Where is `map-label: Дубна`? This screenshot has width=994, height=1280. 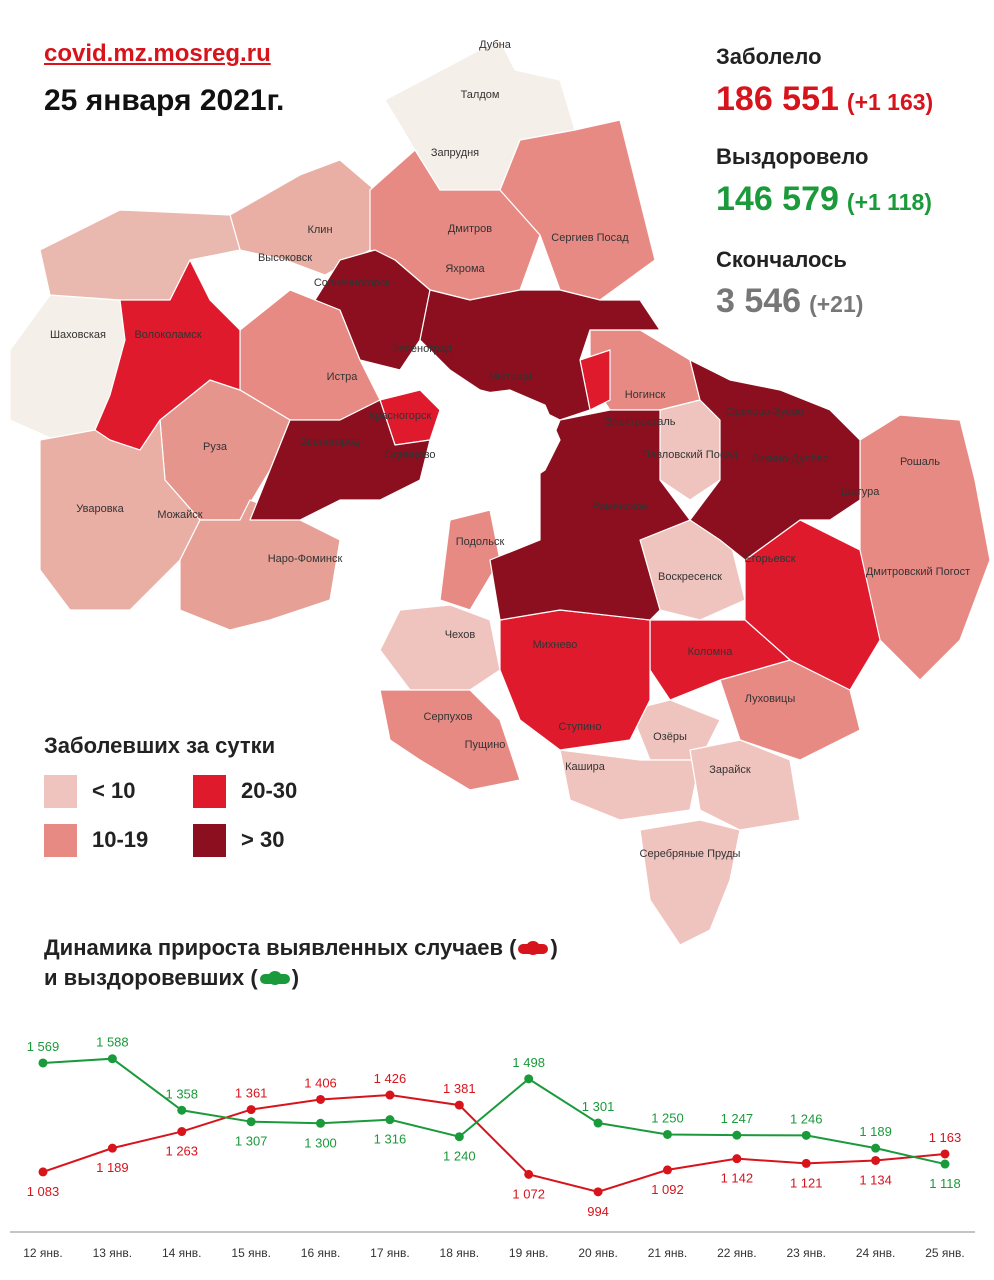 map-label: Дубна is located at coordinates (495, 45).